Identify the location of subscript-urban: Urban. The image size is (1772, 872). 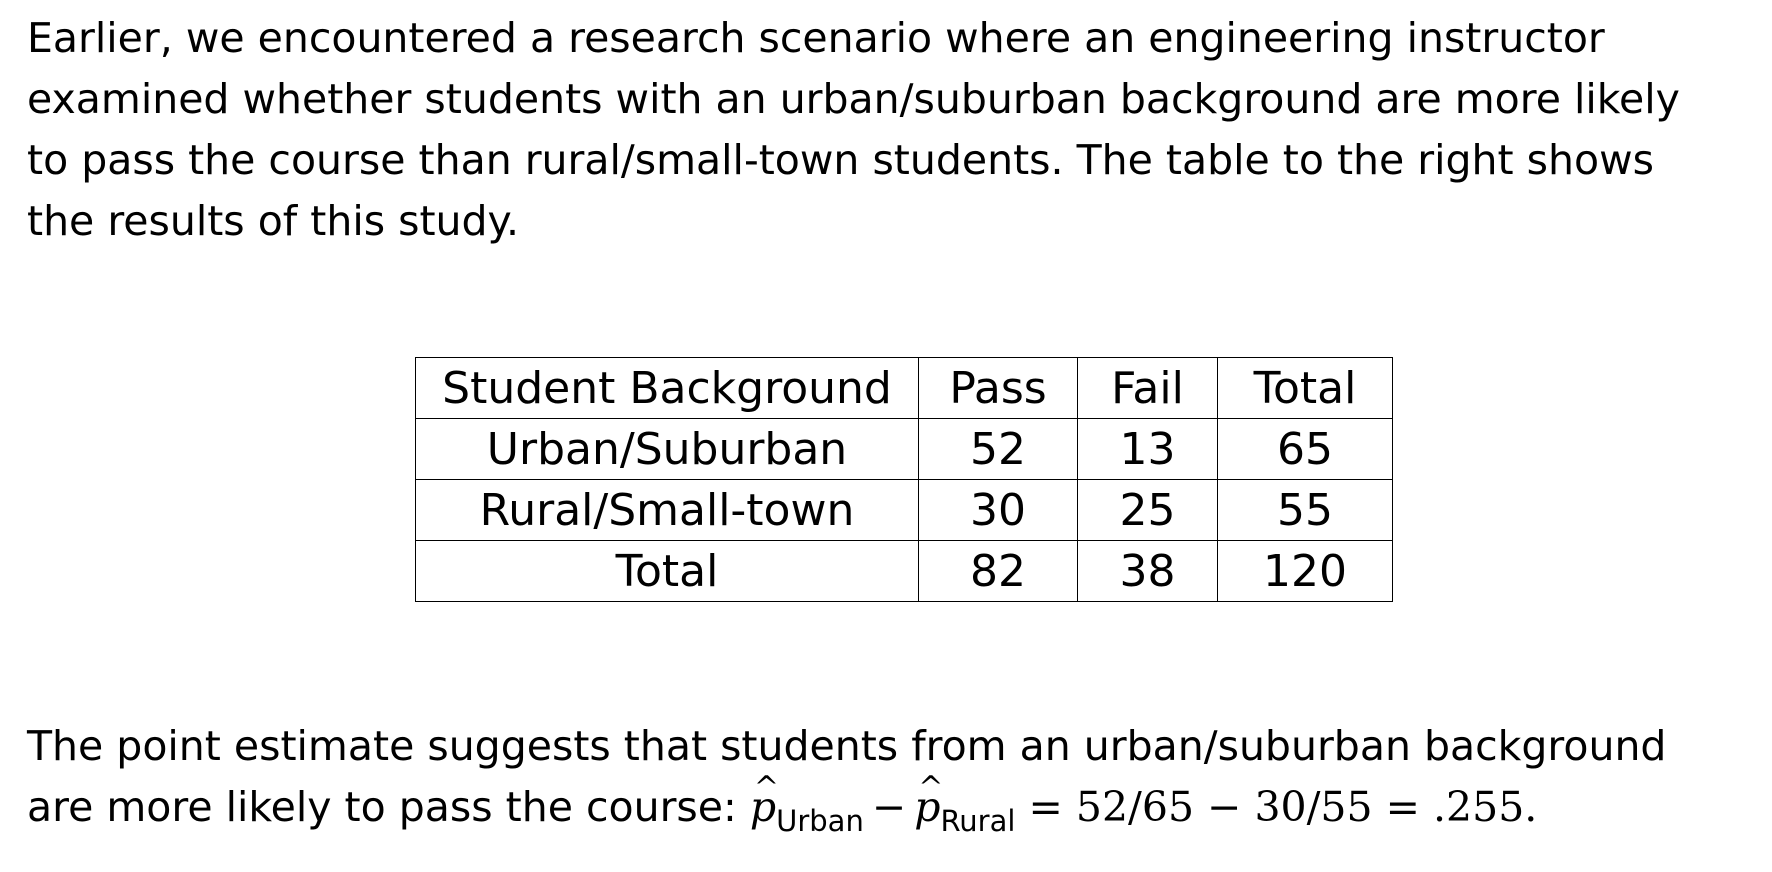
(820, 821).